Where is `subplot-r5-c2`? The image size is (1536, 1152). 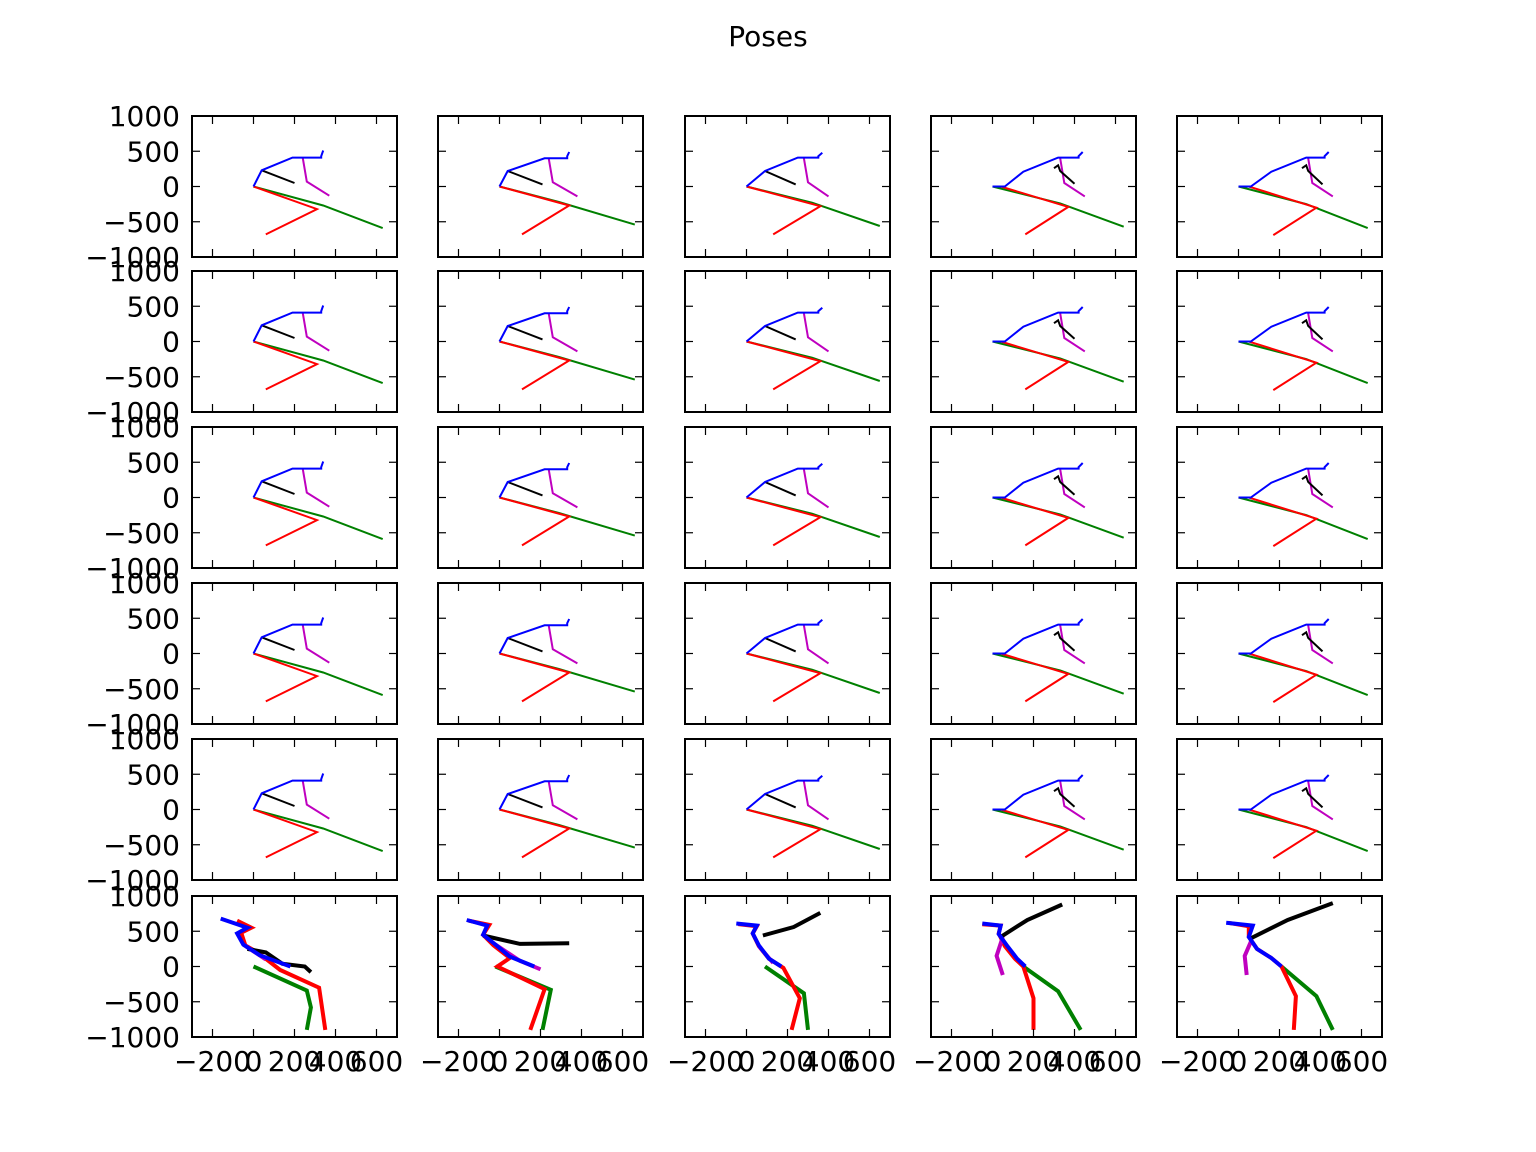 subplot-r5-c2 is located at coordinates (540, 809).